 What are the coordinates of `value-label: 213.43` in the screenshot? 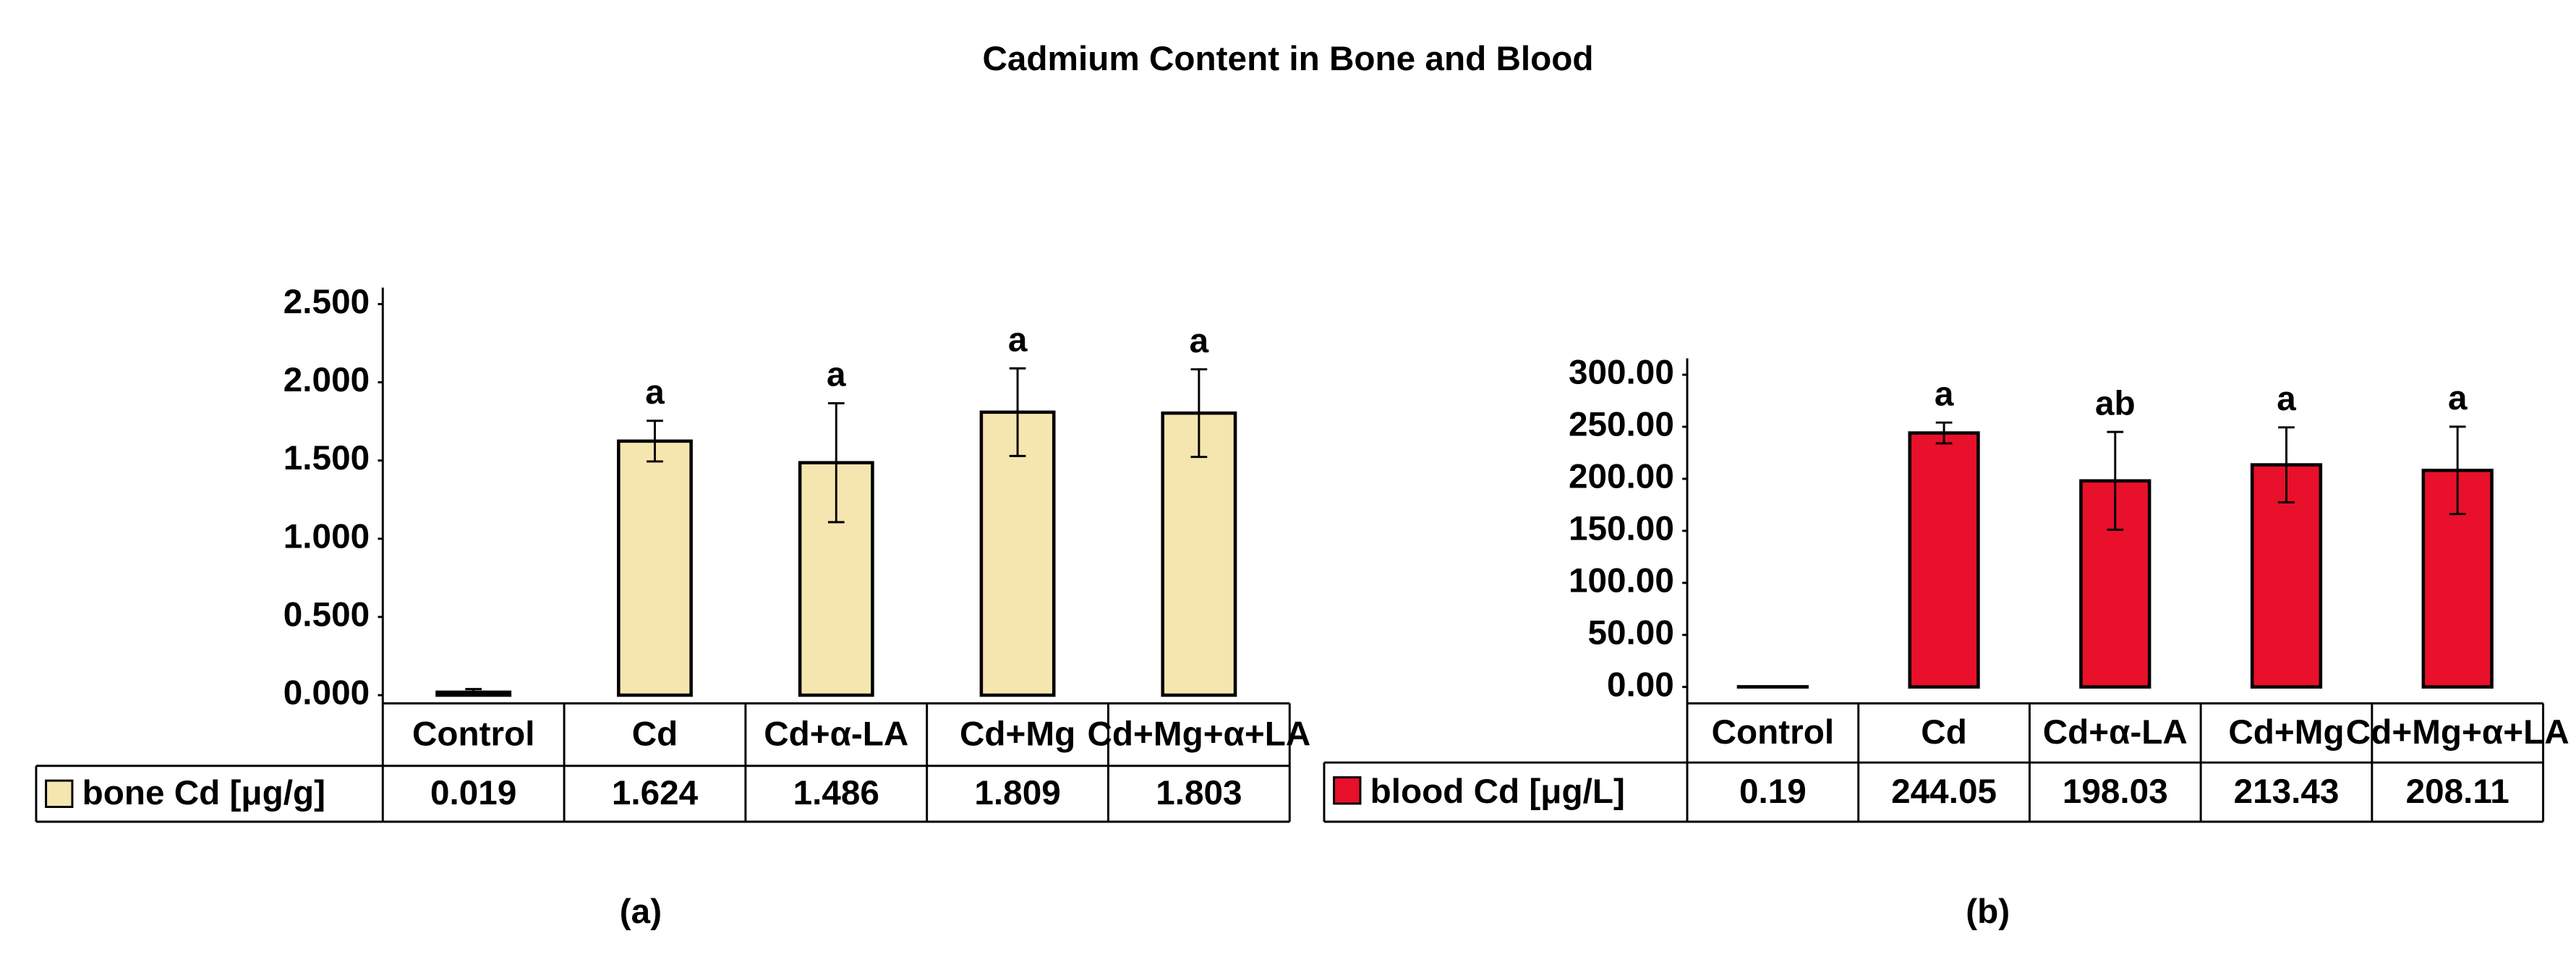 It's located at (2287, 792).